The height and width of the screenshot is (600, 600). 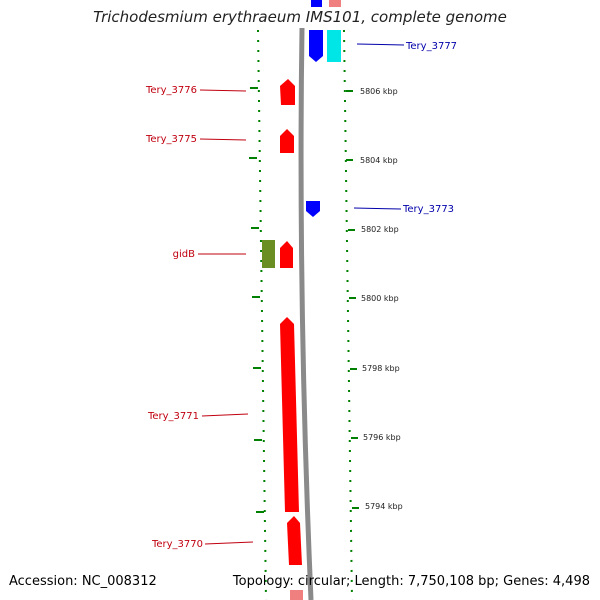 I want to click on tick-label-5794: 5794 kbp, so click(x=384, y=506).